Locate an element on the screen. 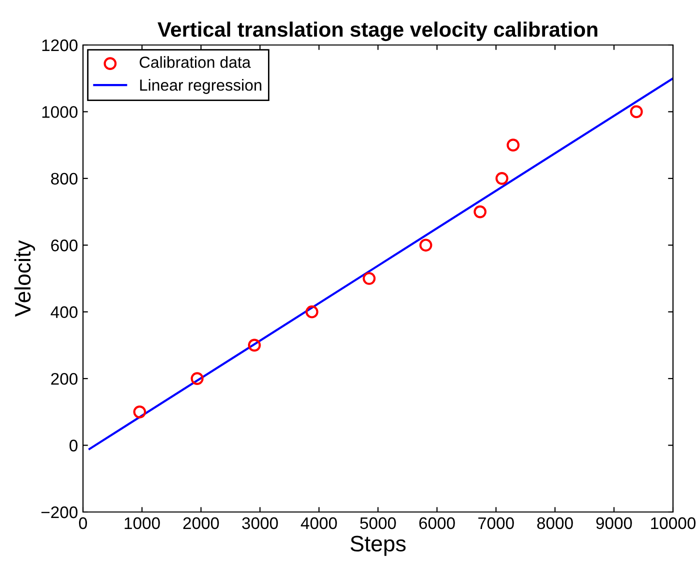 Image resolution: width=699 pixels, height=561 pixels. y-tick-label: 0 is located at coordinates (74, 446).